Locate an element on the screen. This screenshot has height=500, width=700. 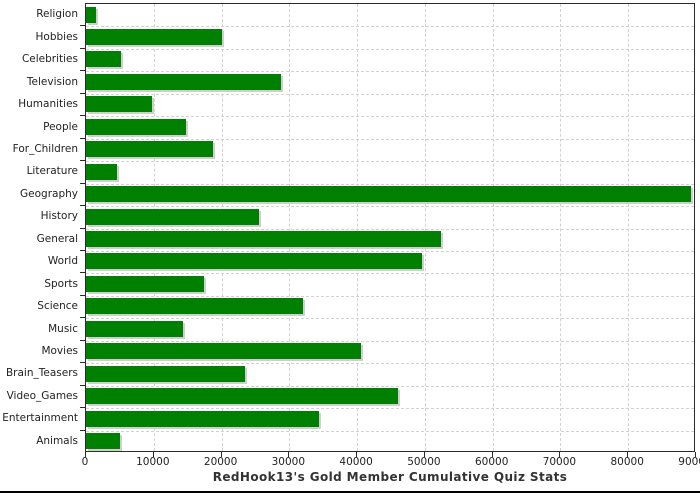
category-label: Humanities is located at coordinates (48, 104).